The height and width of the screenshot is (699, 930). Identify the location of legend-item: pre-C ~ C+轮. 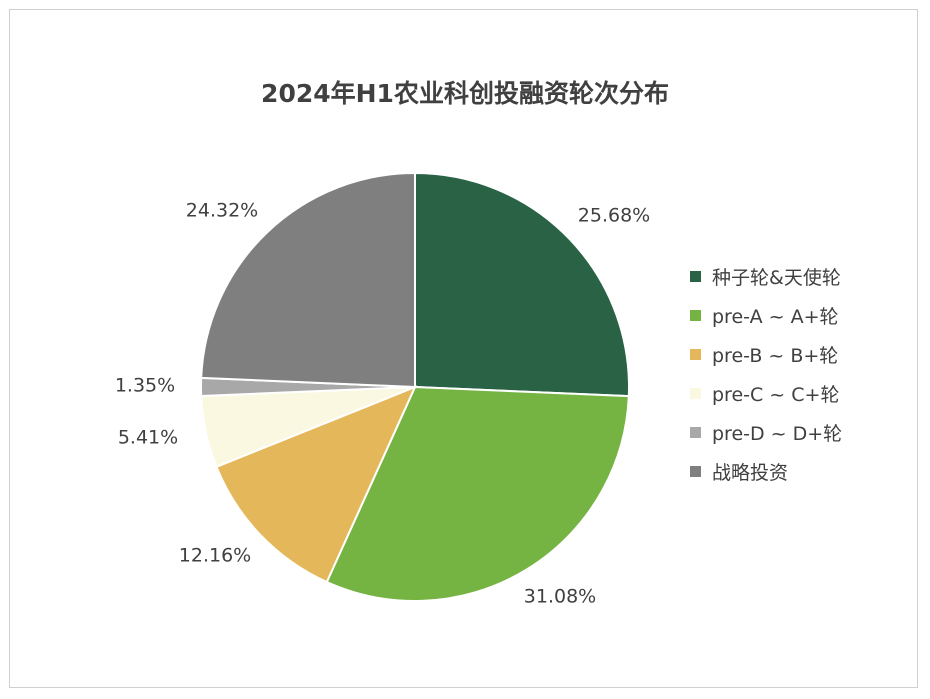
(766, 393).